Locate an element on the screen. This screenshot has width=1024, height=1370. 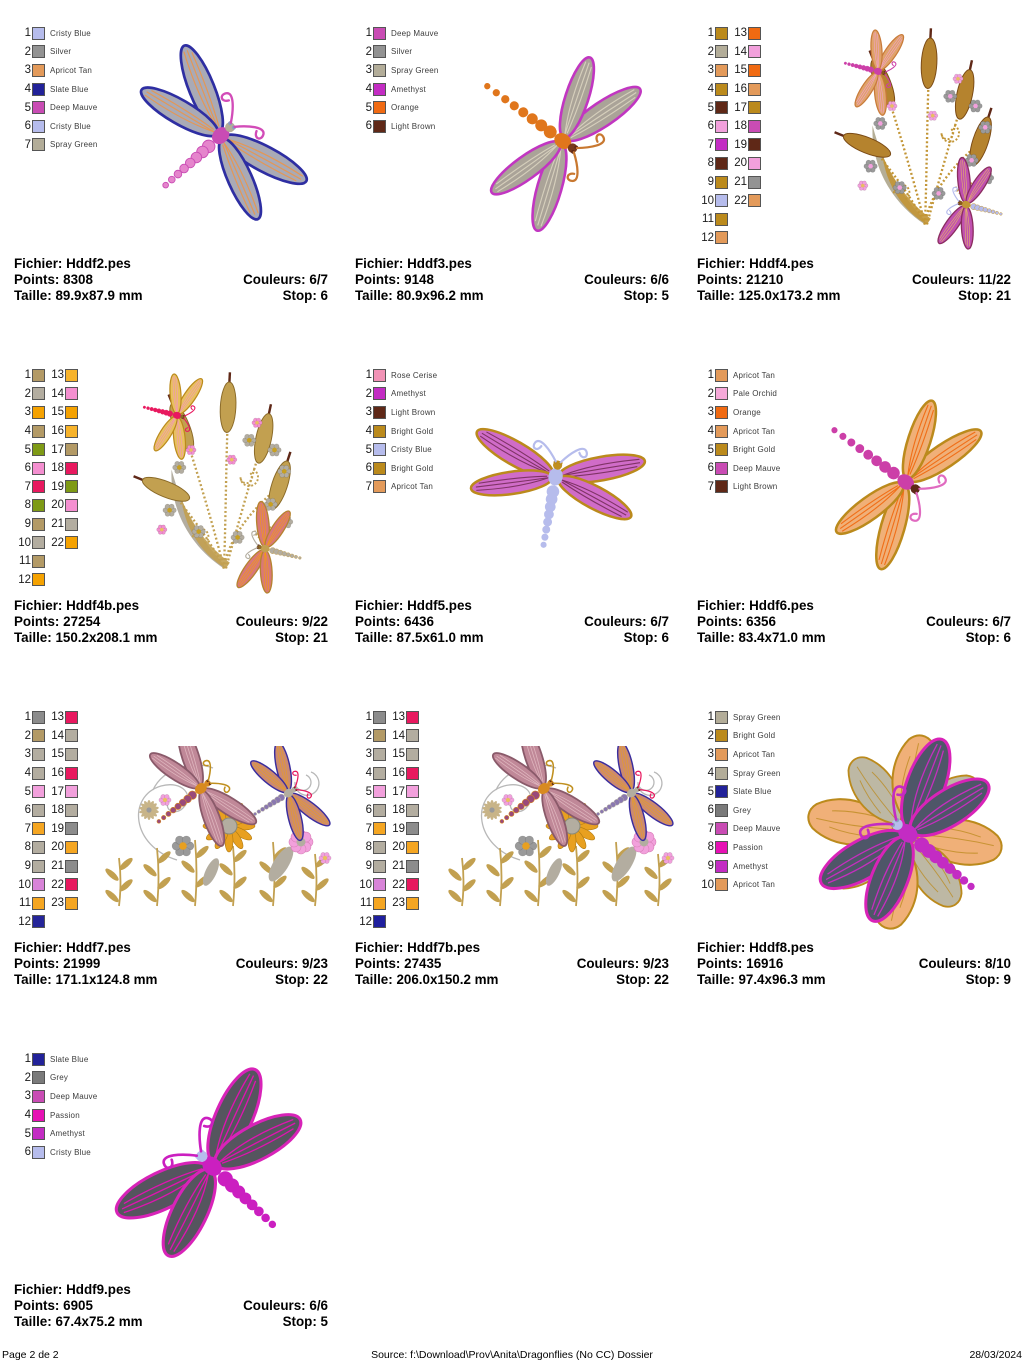
size-label: Taille: is located at coordinates (716, 637).